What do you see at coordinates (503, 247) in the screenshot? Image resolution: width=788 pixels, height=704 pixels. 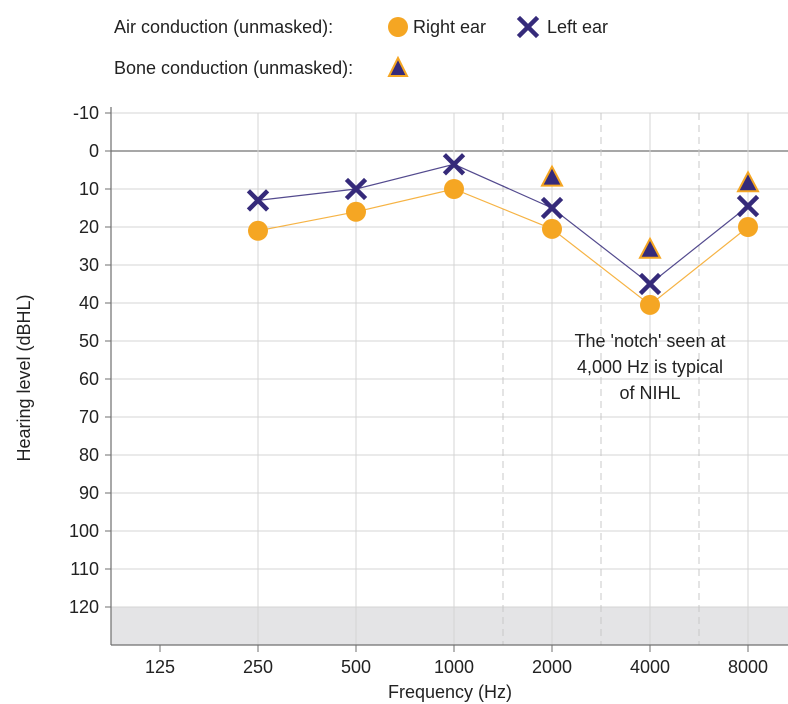 I see `series-line-right-ear` at bounding box center [503, 247].